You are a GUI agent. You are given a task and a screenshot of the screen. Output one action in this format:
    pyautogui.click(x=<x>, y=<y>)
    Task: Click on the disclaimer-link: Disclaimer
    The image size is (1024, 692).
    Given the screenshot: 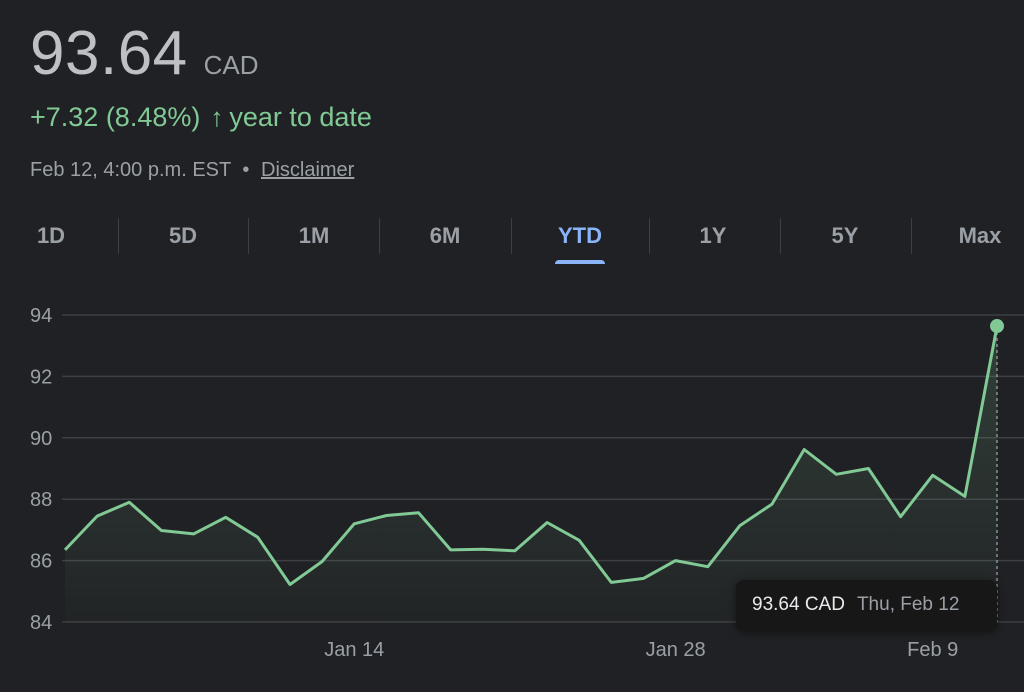 What is the action you would take?
    pyautogui.click(x=308, y=170)
    